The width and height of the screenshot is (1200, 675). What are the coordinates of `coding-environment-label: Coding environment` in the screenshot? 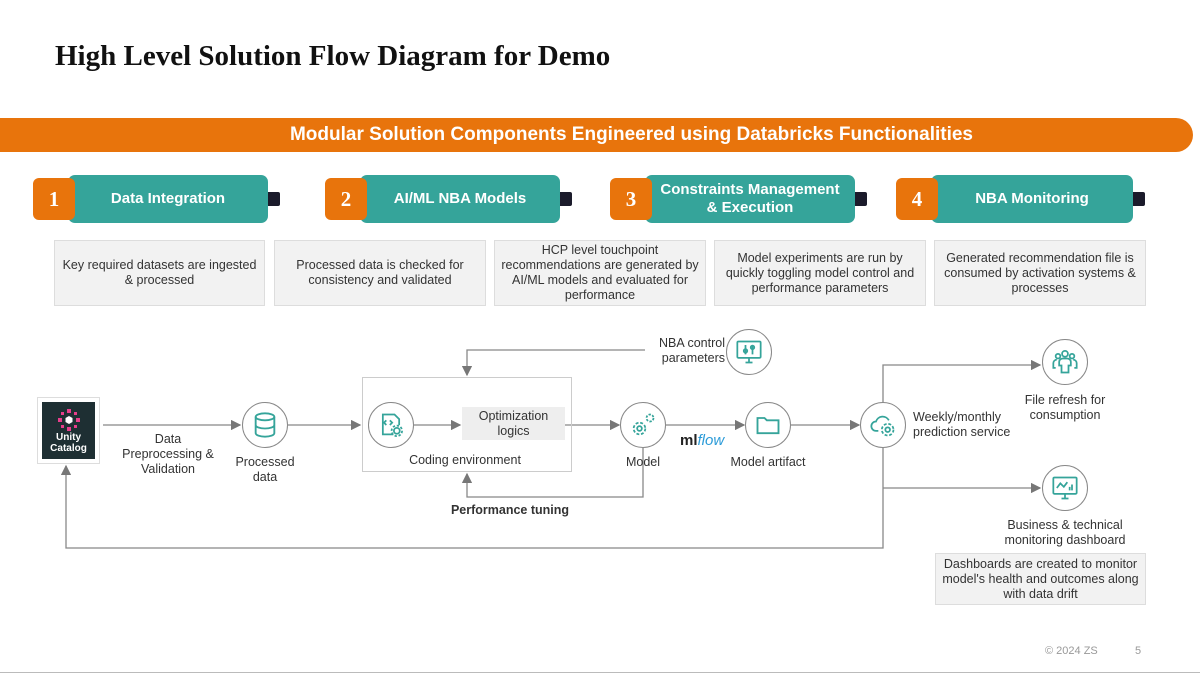 It's located at (465, 460).